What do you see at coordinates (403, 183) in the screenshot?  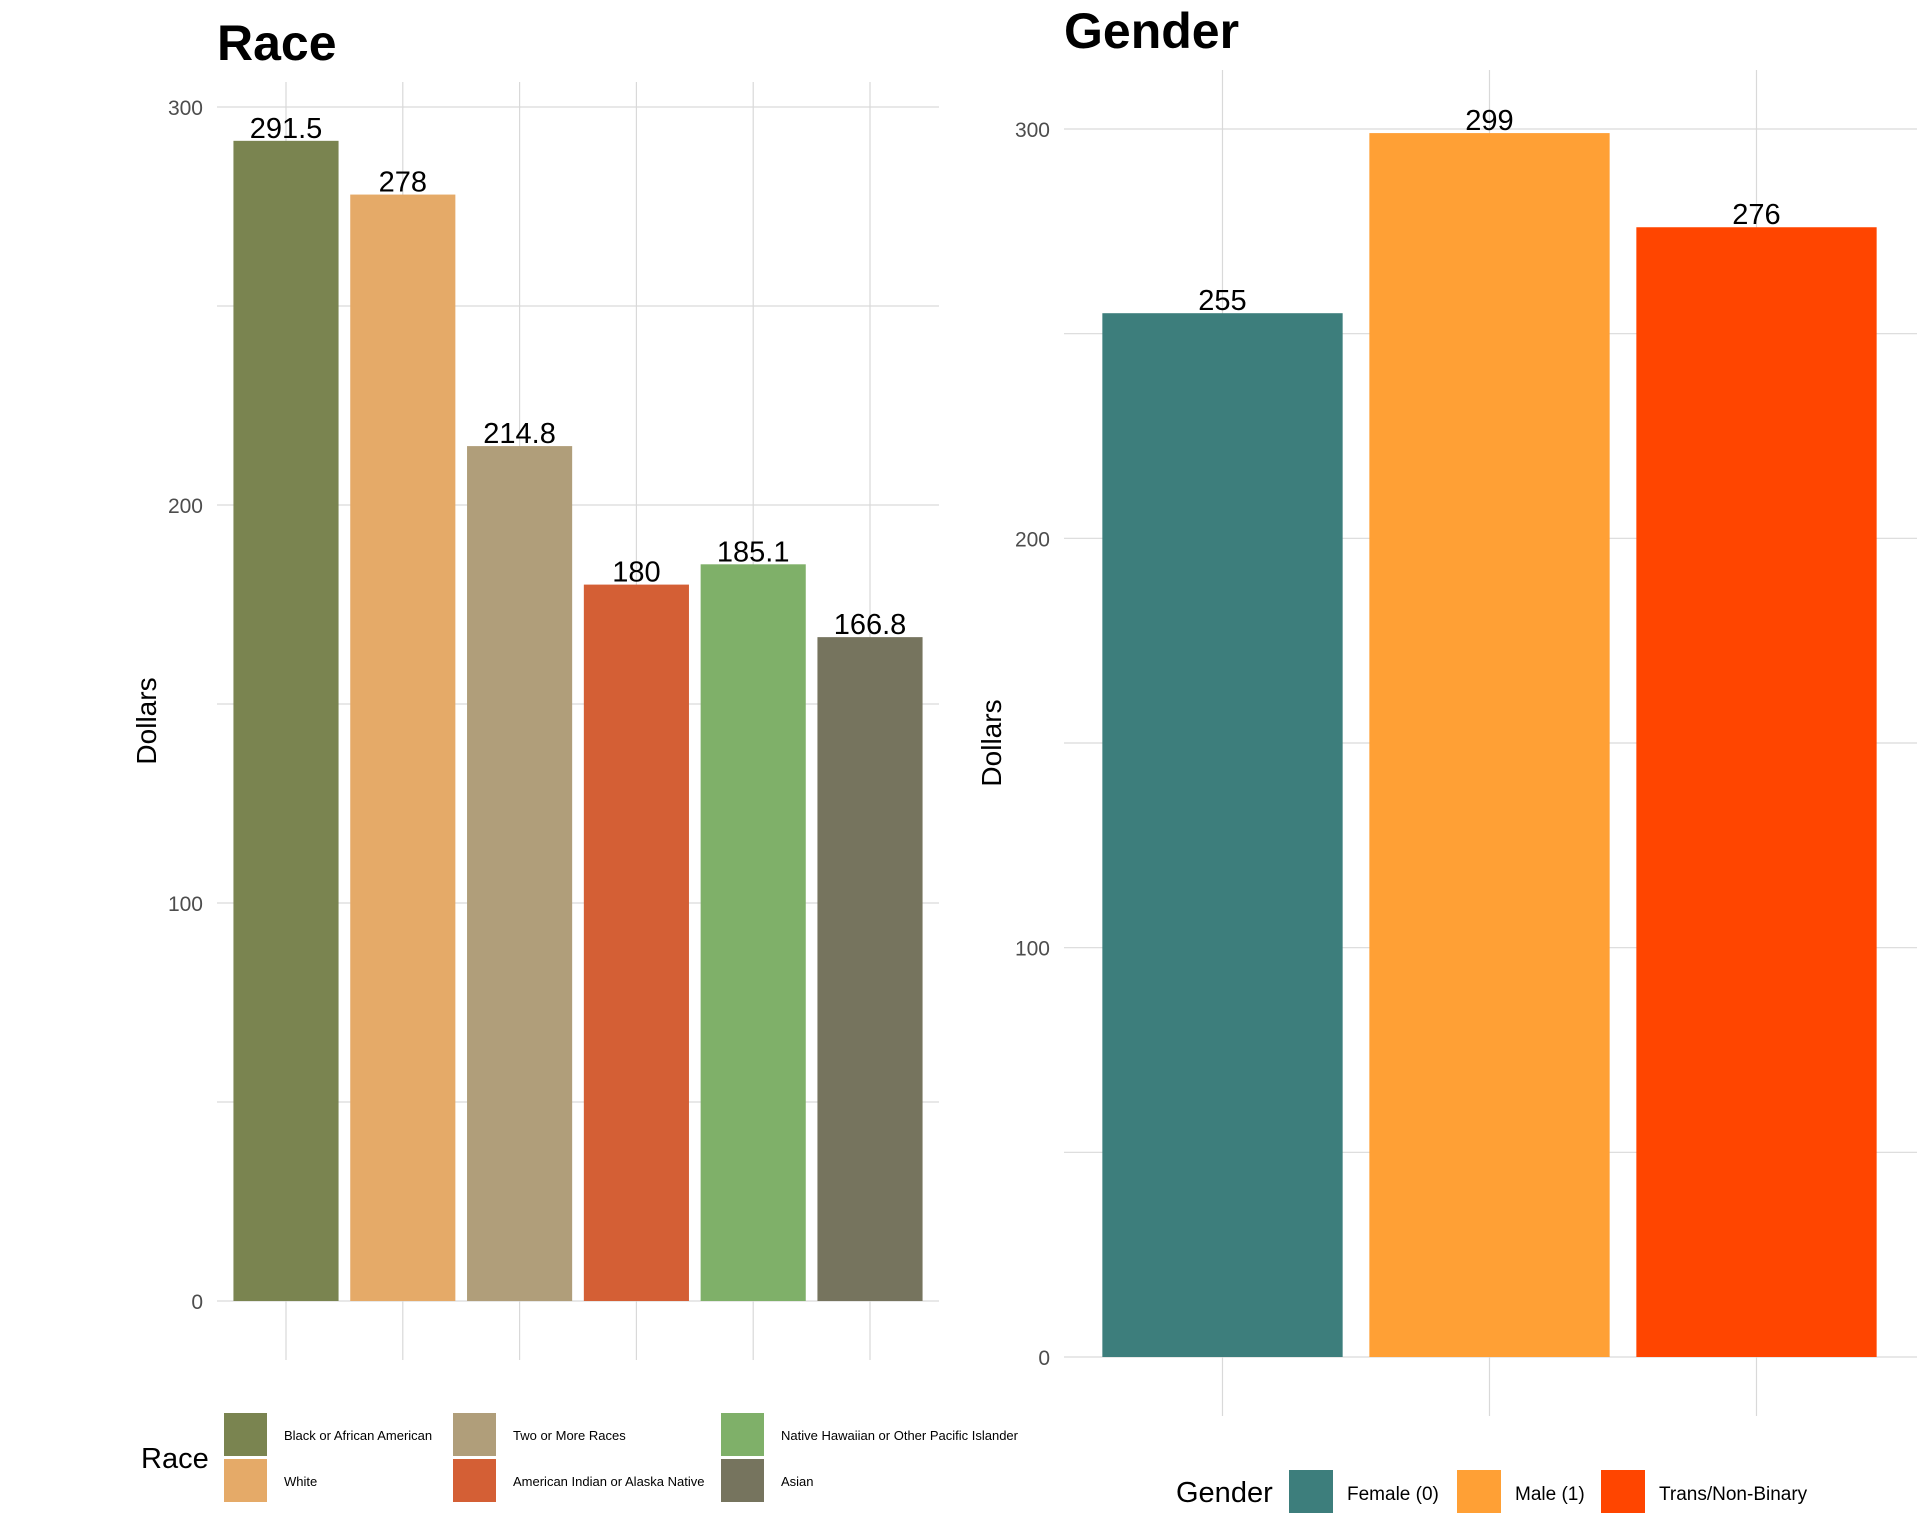 I see `race-data-label-white: 278` at bounding box center [403, 183].